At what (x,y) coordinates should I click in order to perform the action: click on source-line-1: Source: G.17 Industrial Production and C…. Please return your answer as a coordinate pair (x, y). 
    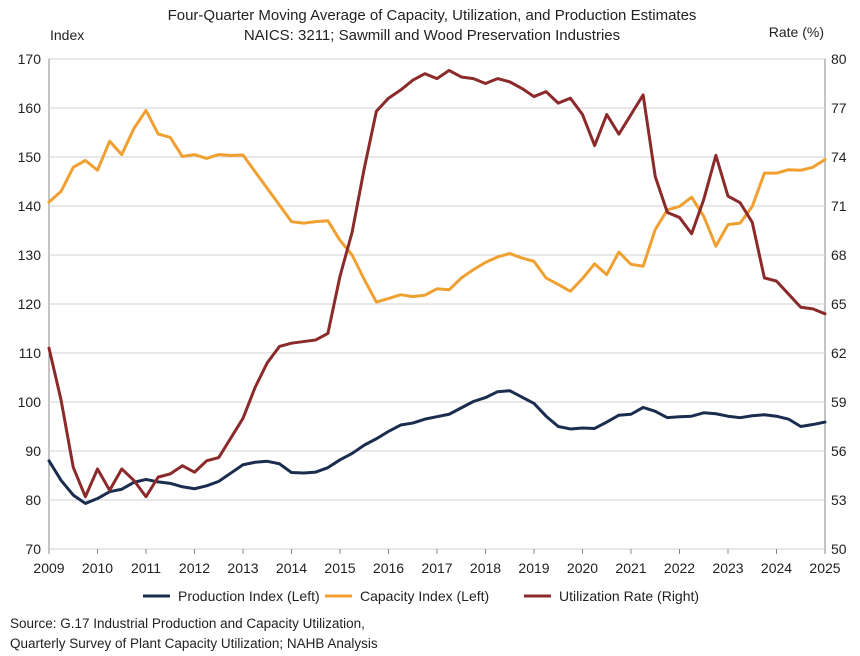
    Looking at the image, I should click on (187, 623).